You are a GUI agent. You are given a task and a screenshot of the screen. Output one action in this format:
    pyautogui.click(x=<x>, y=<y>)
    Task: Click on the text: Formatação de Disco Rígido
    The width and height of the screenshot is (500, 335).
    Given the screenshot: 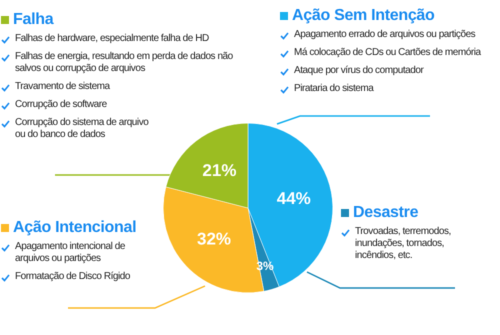 What is the action you would take?
    pyautogui.click(x=72, y=276)
    